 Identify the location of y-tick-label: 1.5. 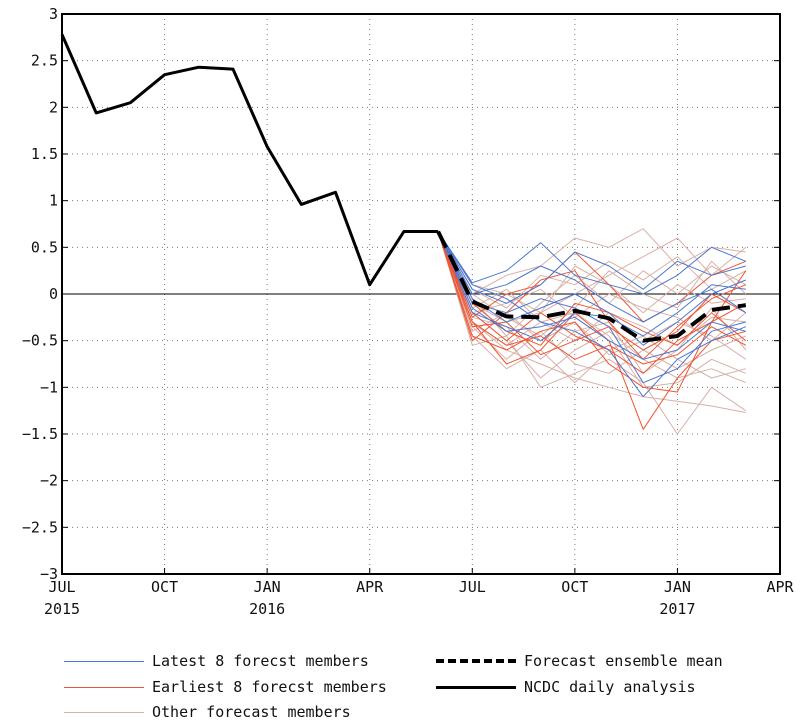
(44, 154).